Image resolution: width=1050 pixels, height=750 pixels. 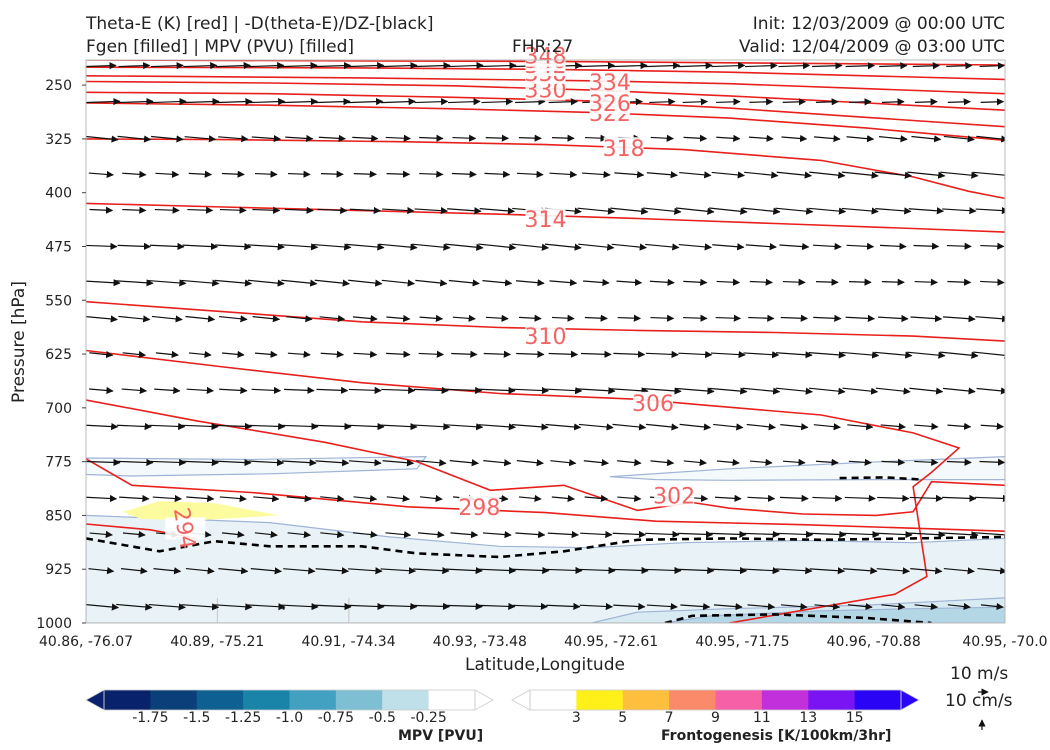 What do you see at coordinates (855, 718) in the screenshot?
I see `colorbar-tick-label: 15` at bounding box center [855, 718].